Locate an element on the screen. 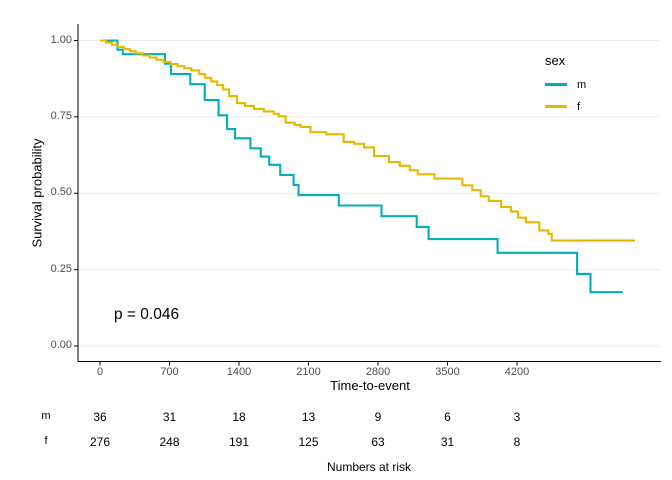 The width and height of the screenshot is (672, 480). risk-count: 8 is located at coordinates (517, 442).